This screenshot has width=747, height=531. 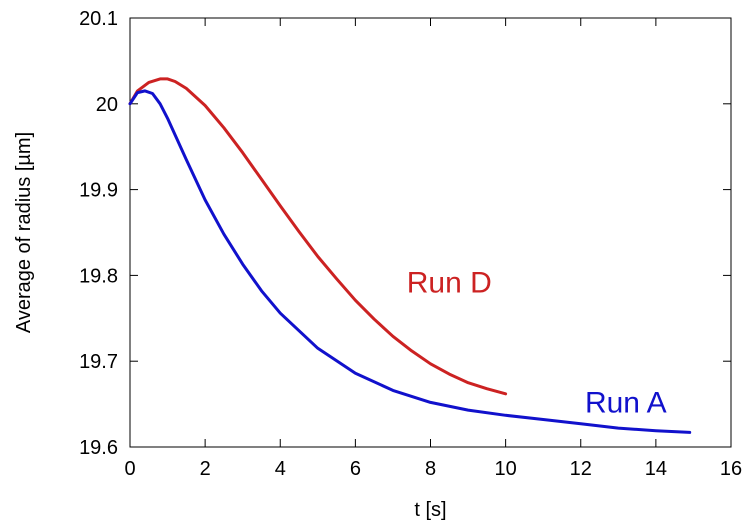 I want to click on annotation-group: Run D Run A, so click(x=537, y=343).